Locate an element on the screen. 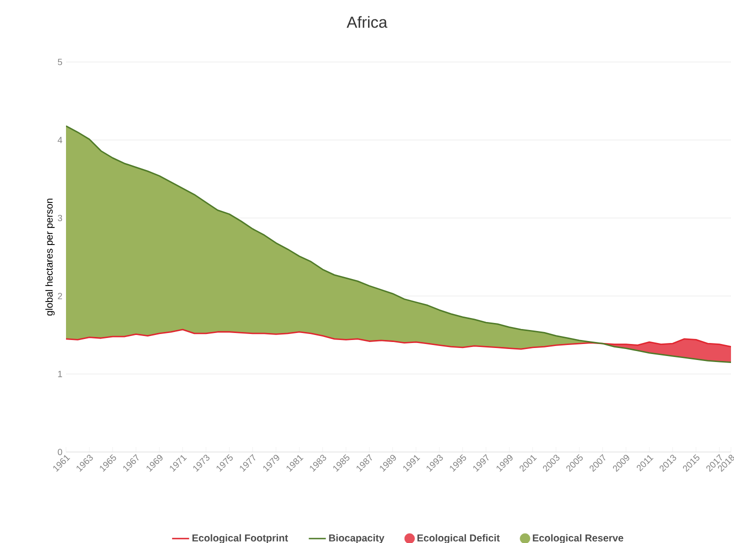  y-axis-title: global hectares per person is located at coordinates (50, 257).